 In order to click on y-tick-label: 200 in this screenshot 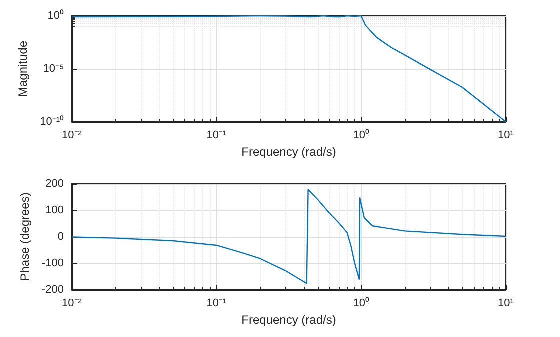, I will do `click(55, 184)`.